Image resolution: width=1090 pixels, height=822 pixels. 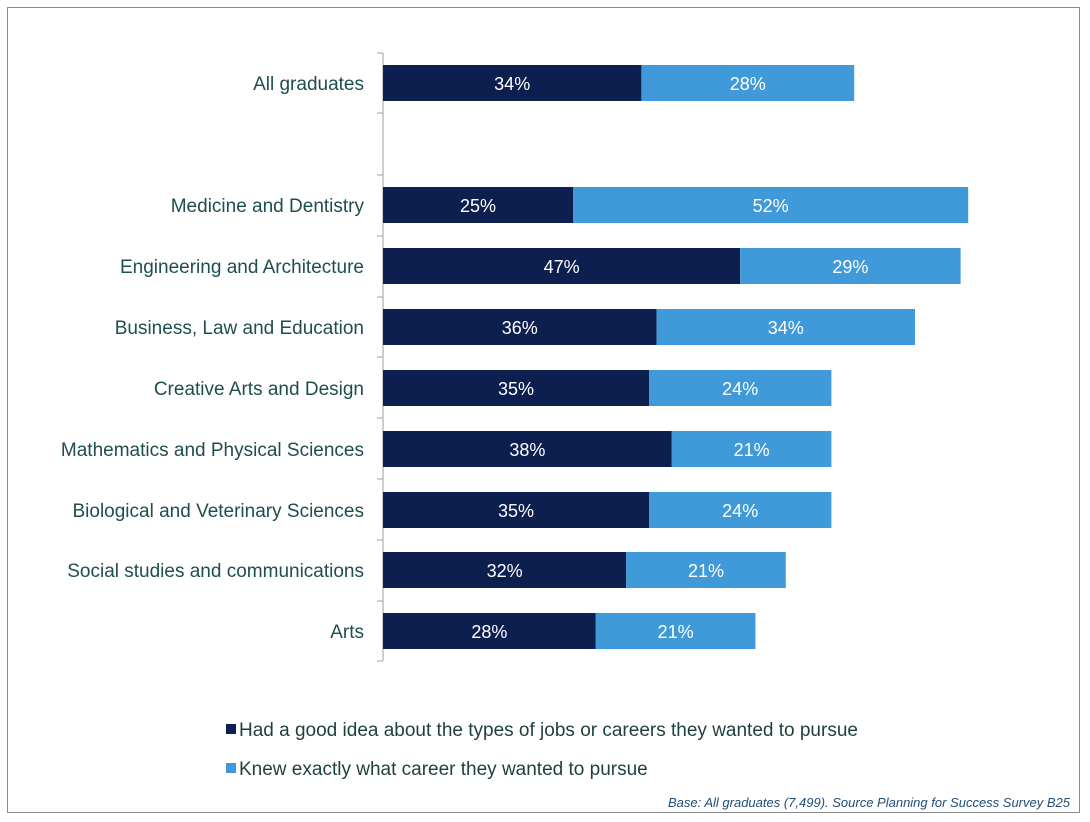 What do you see at coordinates (231, 768) in the screenshot?
I see `legend-swatch-knew-exactly` at bounding box center [231, 768].